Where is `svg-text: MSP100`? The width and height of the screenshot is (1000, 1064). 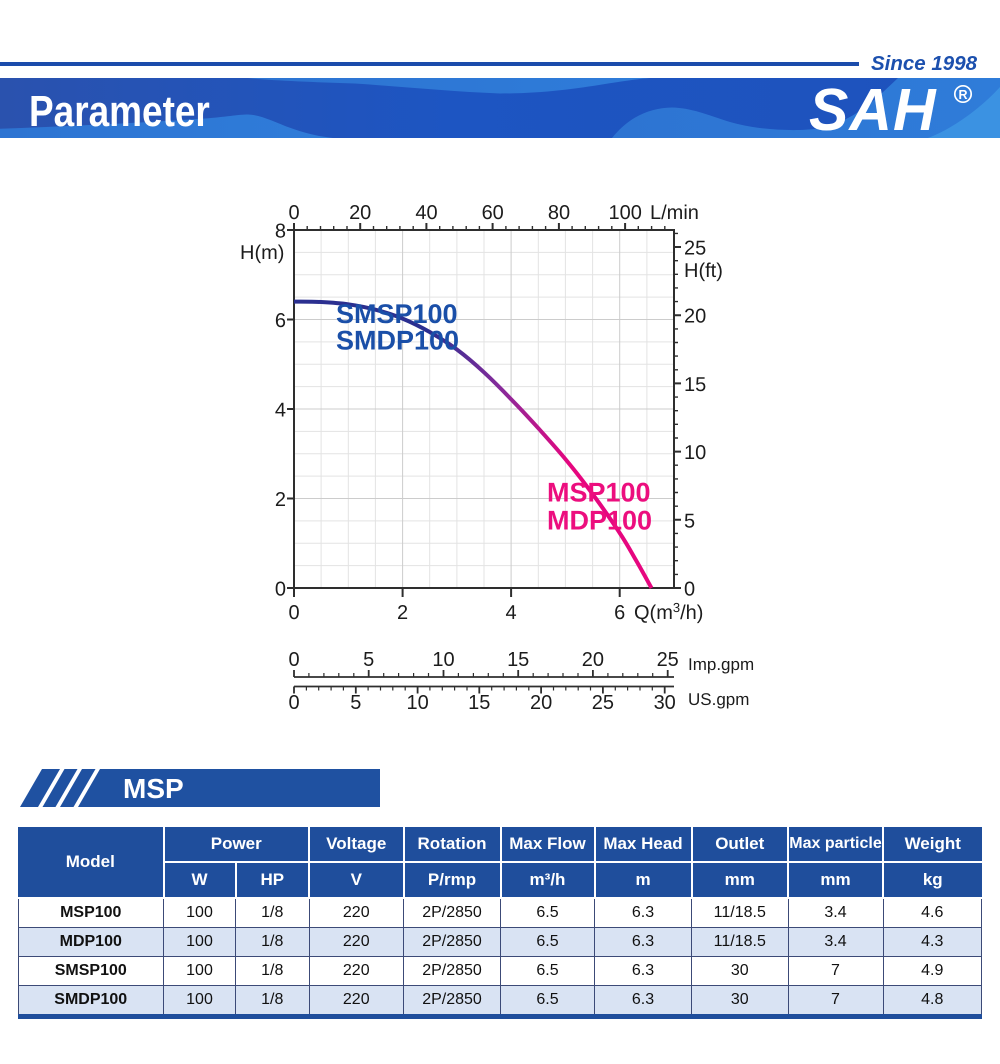
svg-text: MSP100 is located at coordinates (599, 493).